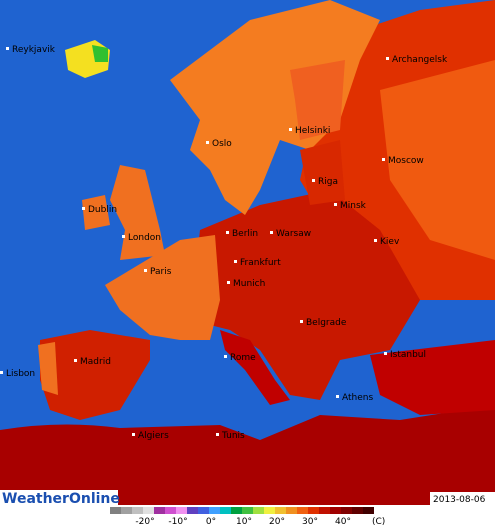  I want to click on city-label: Paris, so click(161, 272).